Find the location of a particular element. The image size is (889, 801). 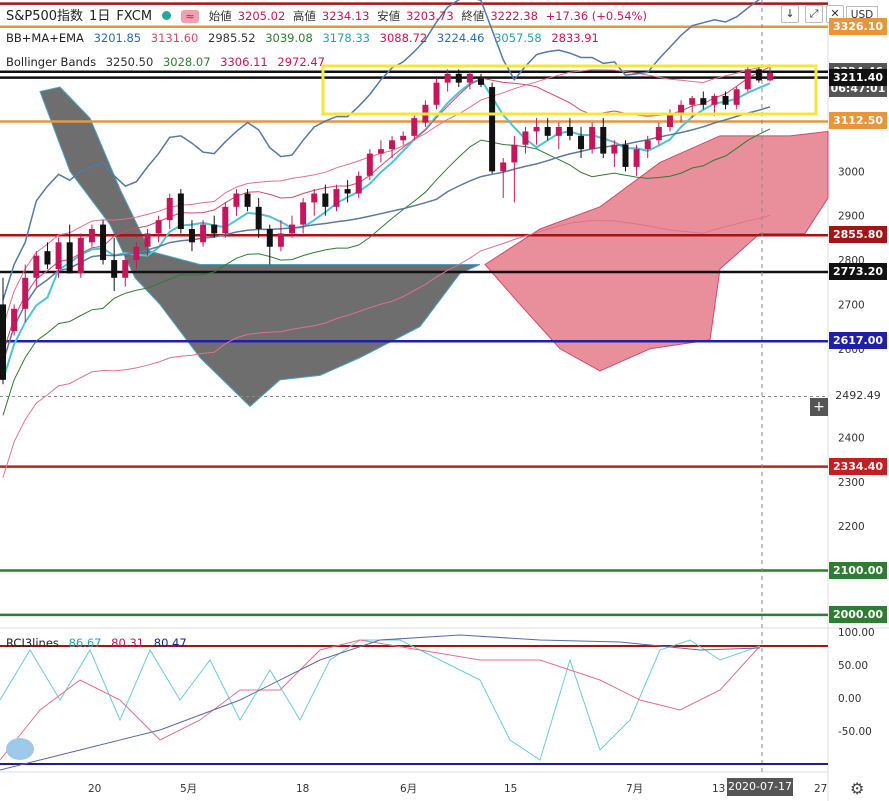

y-tick-label: 2900 is located at coordinates (851, 217).